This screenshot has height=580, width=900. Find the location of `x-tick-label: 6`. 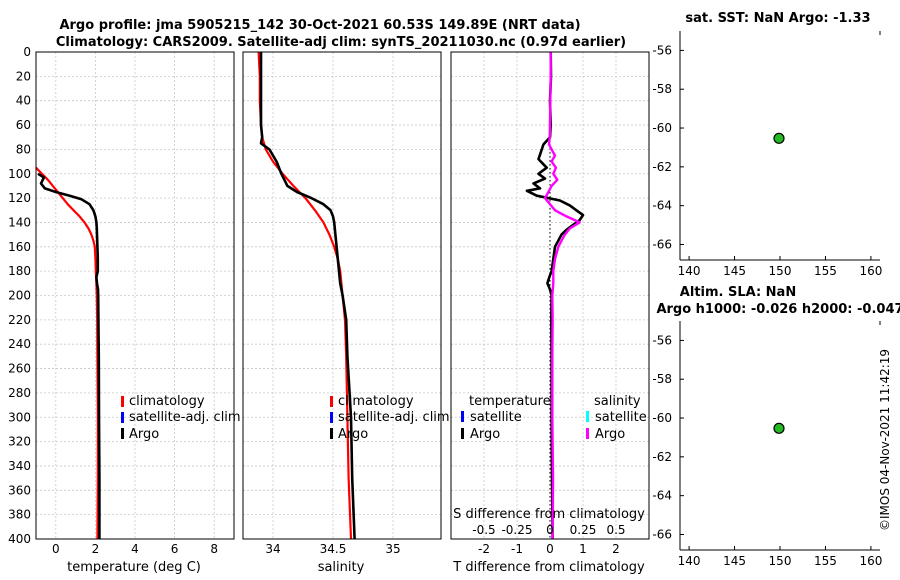

x-tick-label: 6 is located at coordinates (175, 549).